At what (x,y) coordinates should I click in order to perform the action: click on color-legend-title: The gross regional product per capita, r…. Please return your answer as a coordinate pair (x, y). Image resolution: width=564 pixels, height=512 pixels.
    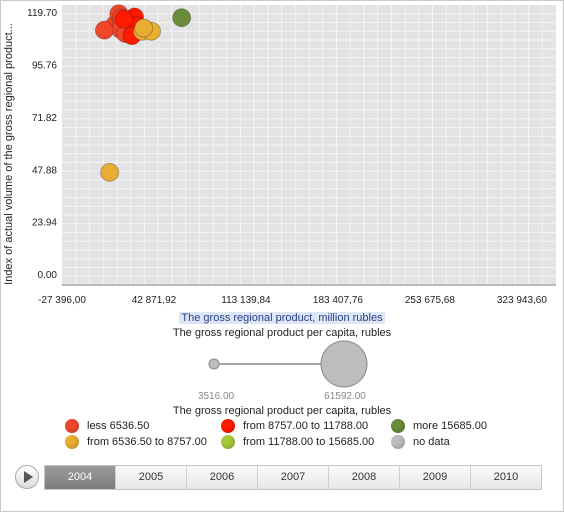
    Looking at the image, I should click on (282, 411).